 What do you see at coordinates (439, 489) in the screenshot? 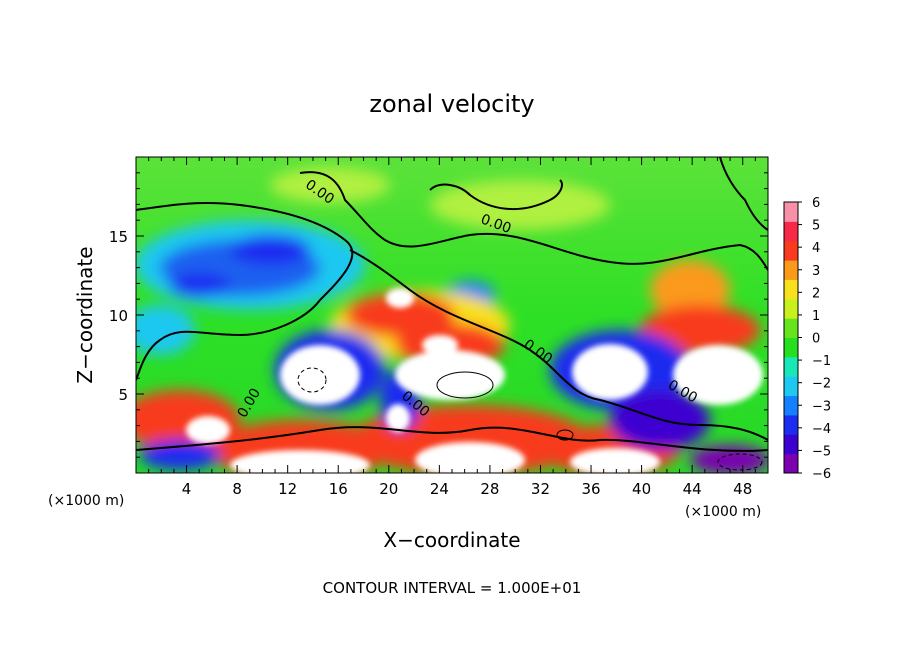
I see `x-tick-label: 24` at bounding box center [439, 489].